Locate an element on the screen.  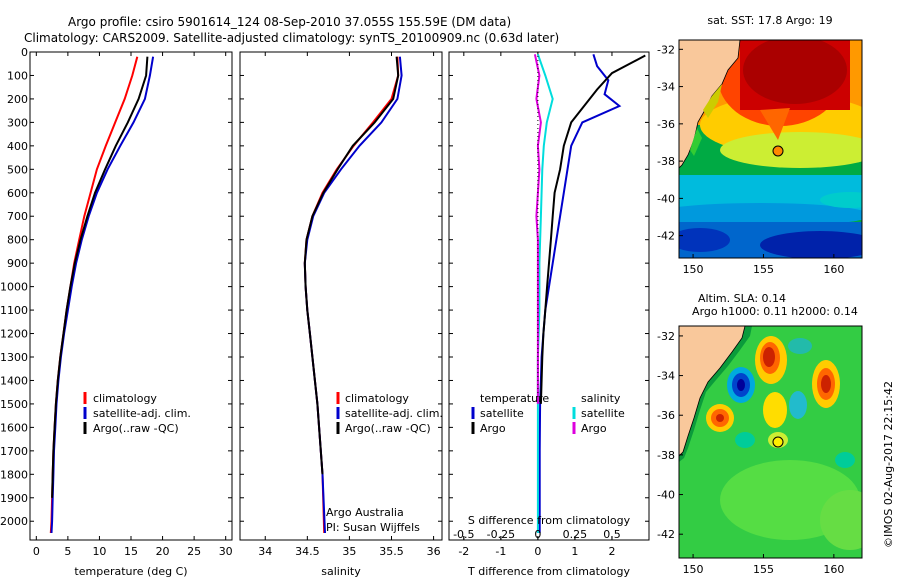
y-tick-label: 1400 is located at coordinates (14, 380).